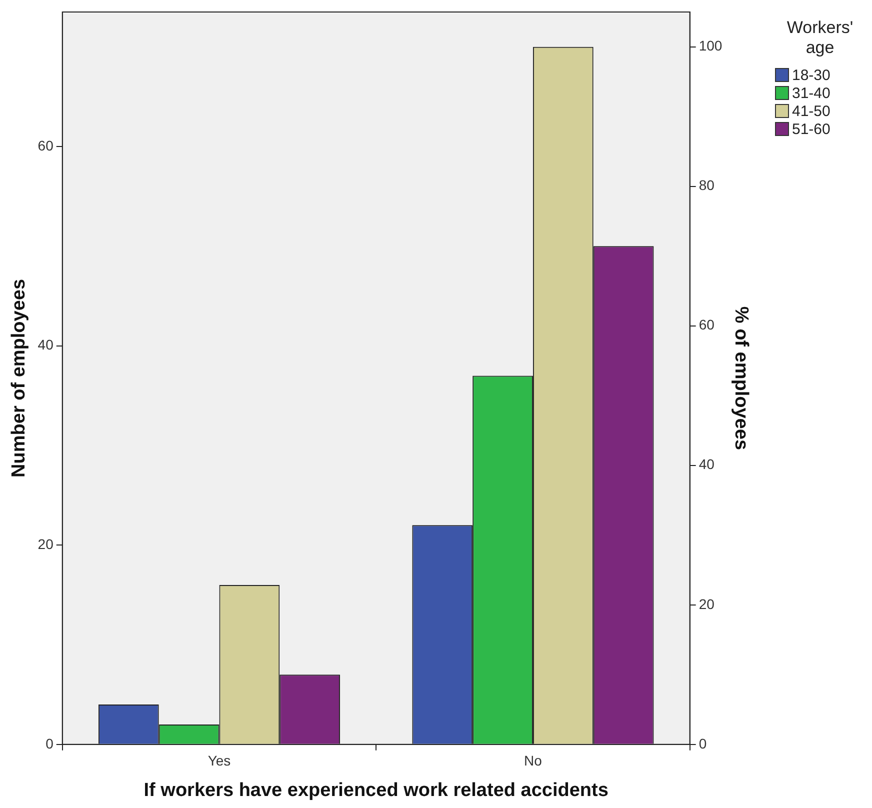  I want to click on legend-label: 18-30, so click(811, 75).